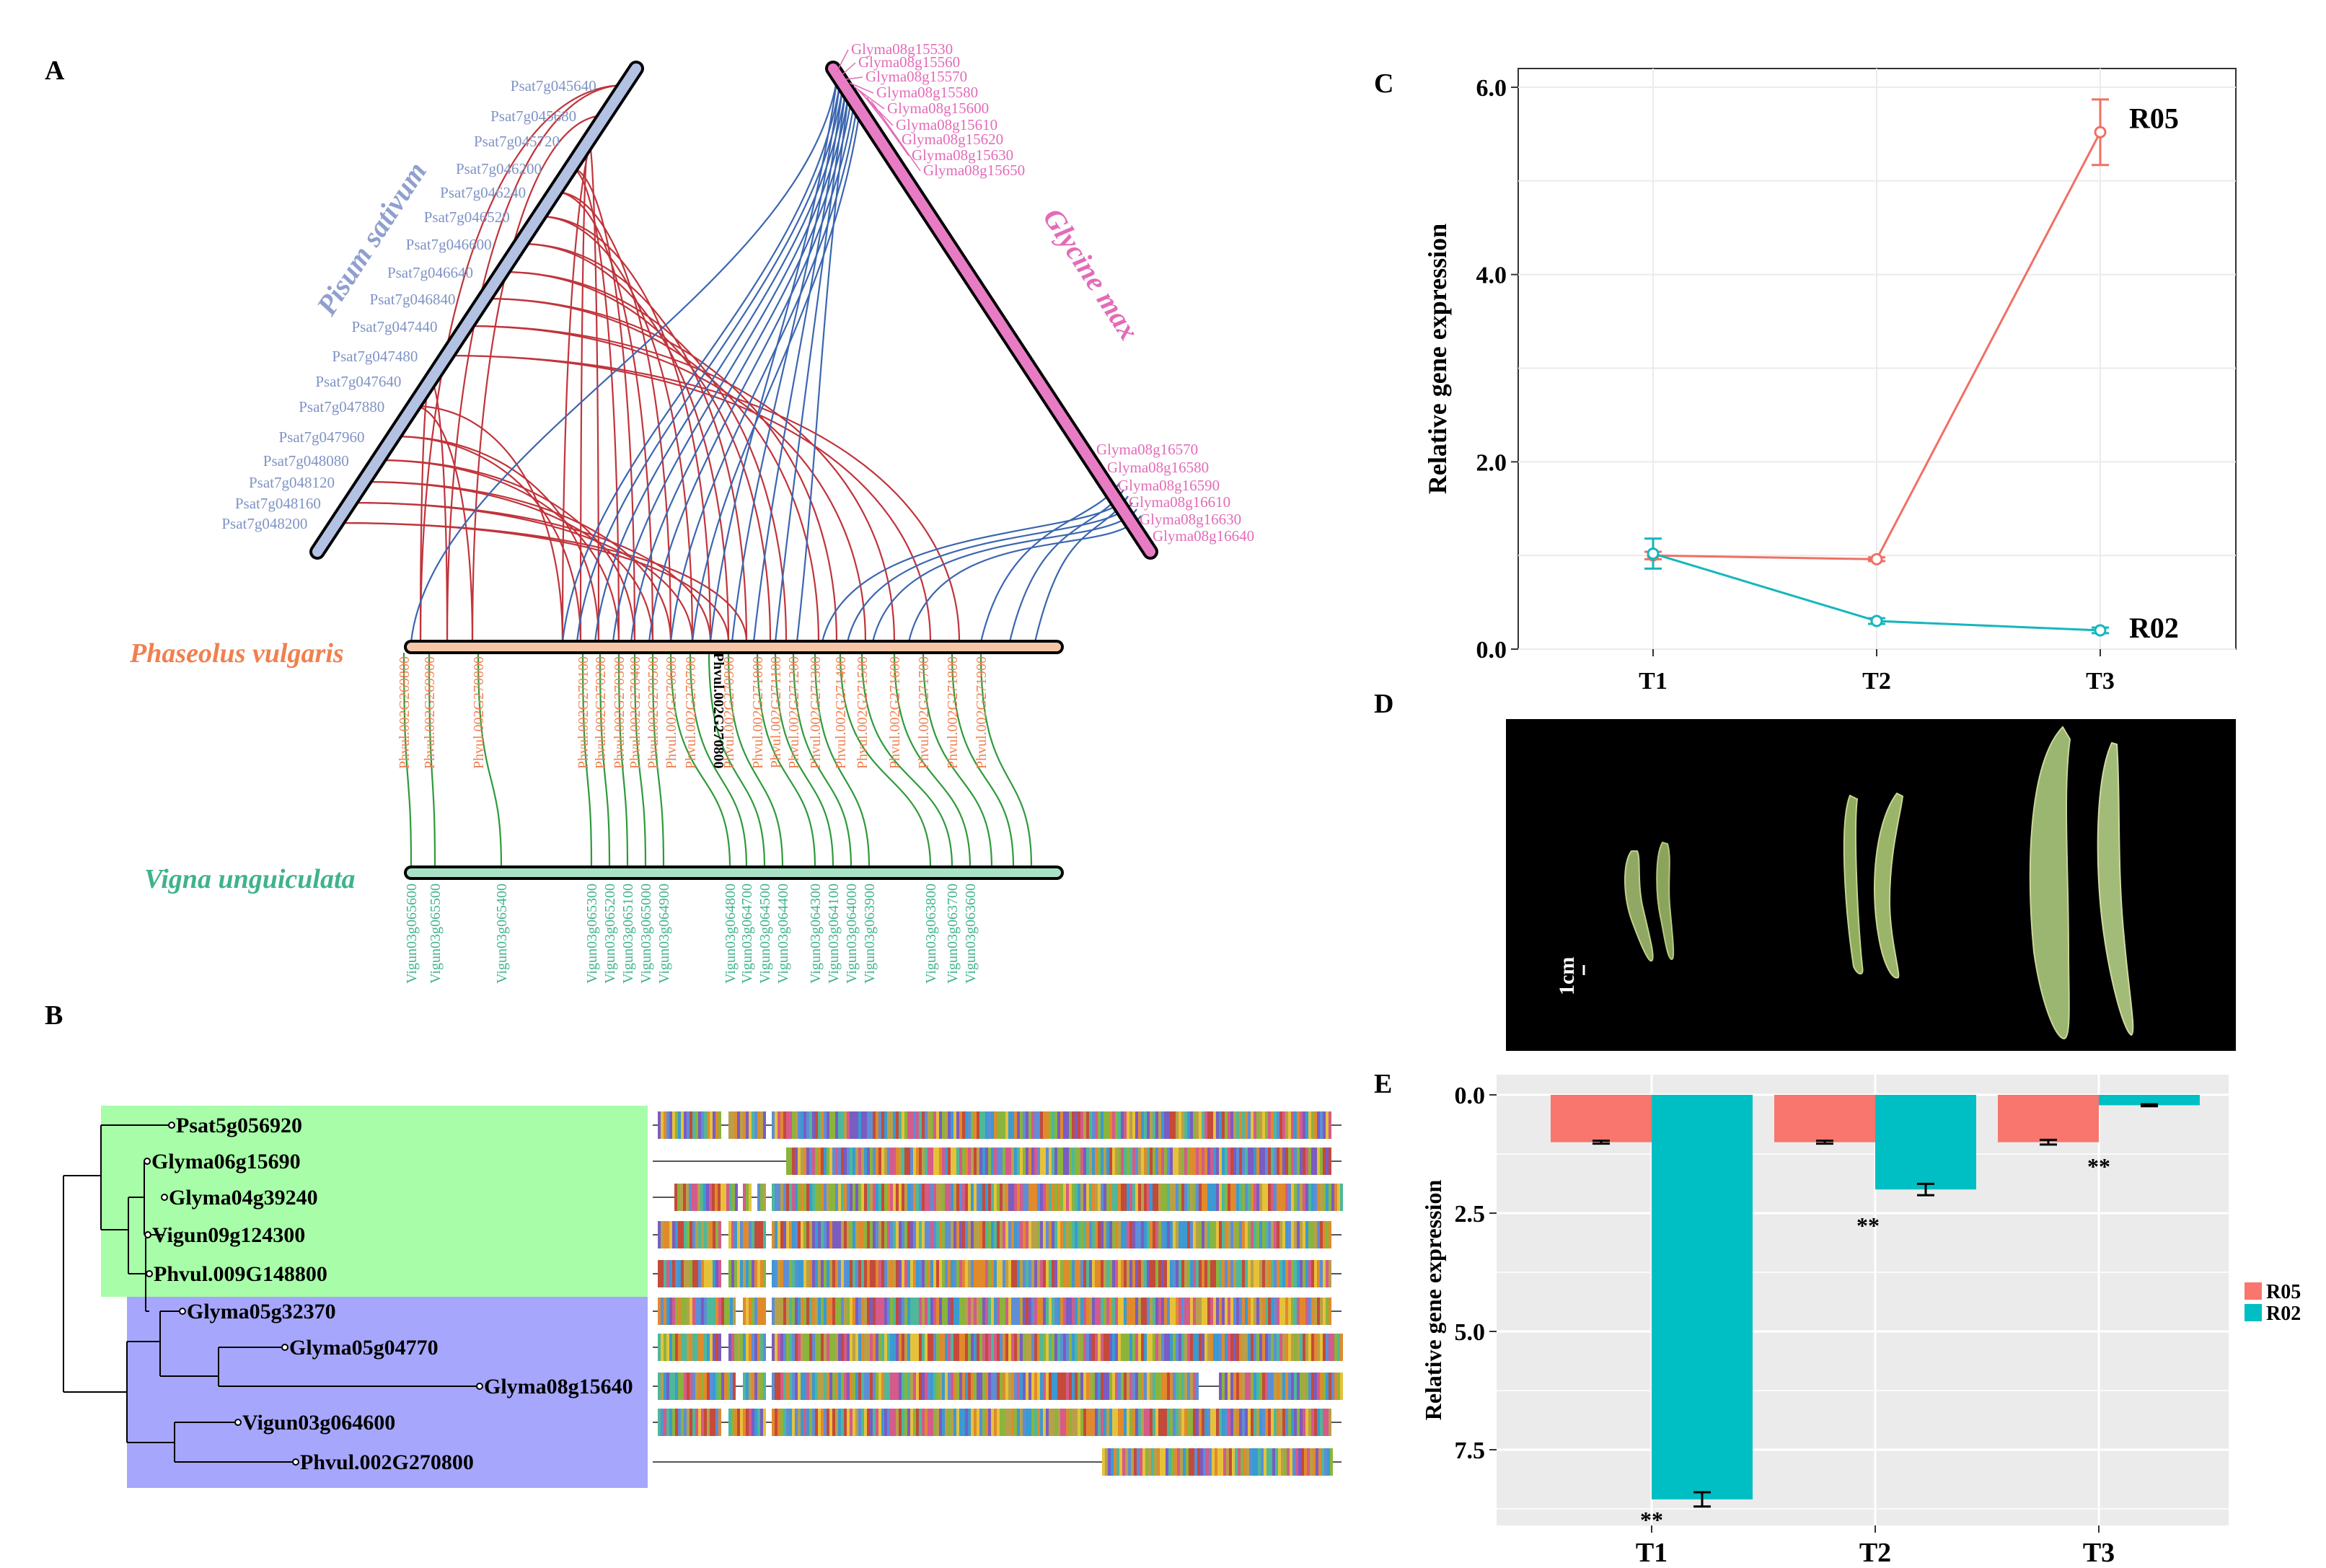 Image resolution: width=2326 pixels, height=1568 pixels. Describe the element at coordinates (2082, 883) in the screenshot. I see `pods-t3` at that location.